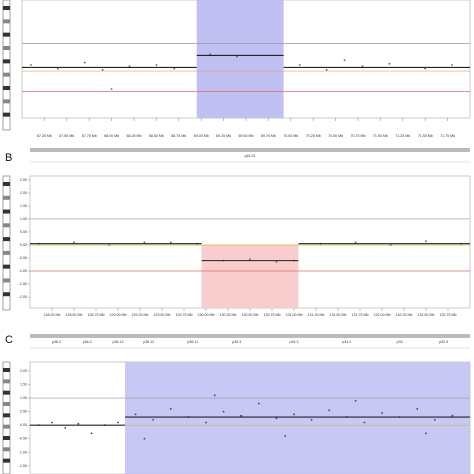 Image resolution: width=474 pixels, height=474 pixels. Describe the element at coordinates (66, 136) in the screenshot. I see `x-tick-label: 67.50 Mb` at that location.